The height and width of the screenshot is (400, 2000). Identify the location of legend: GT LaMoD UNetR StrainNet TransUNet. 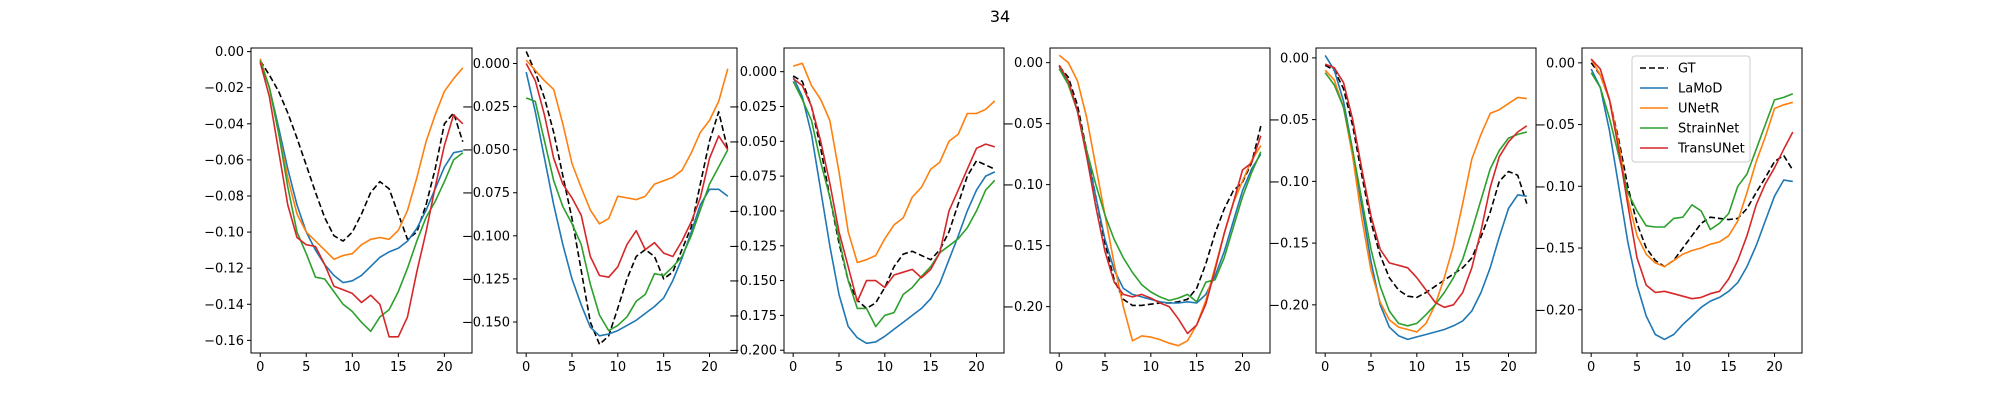
(1691, 109).